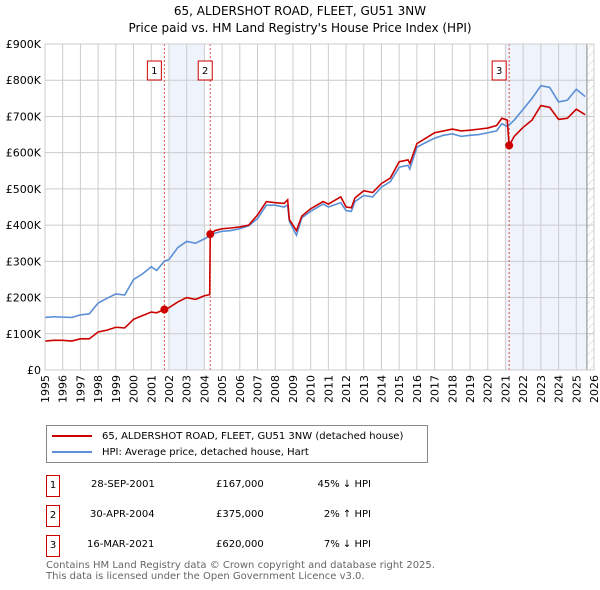 This screenshot has height=590, width=600. I want to click on transaction-row: 2 30-APR-2004 £375,000 2% ↑ HPI, so click(246, 516).